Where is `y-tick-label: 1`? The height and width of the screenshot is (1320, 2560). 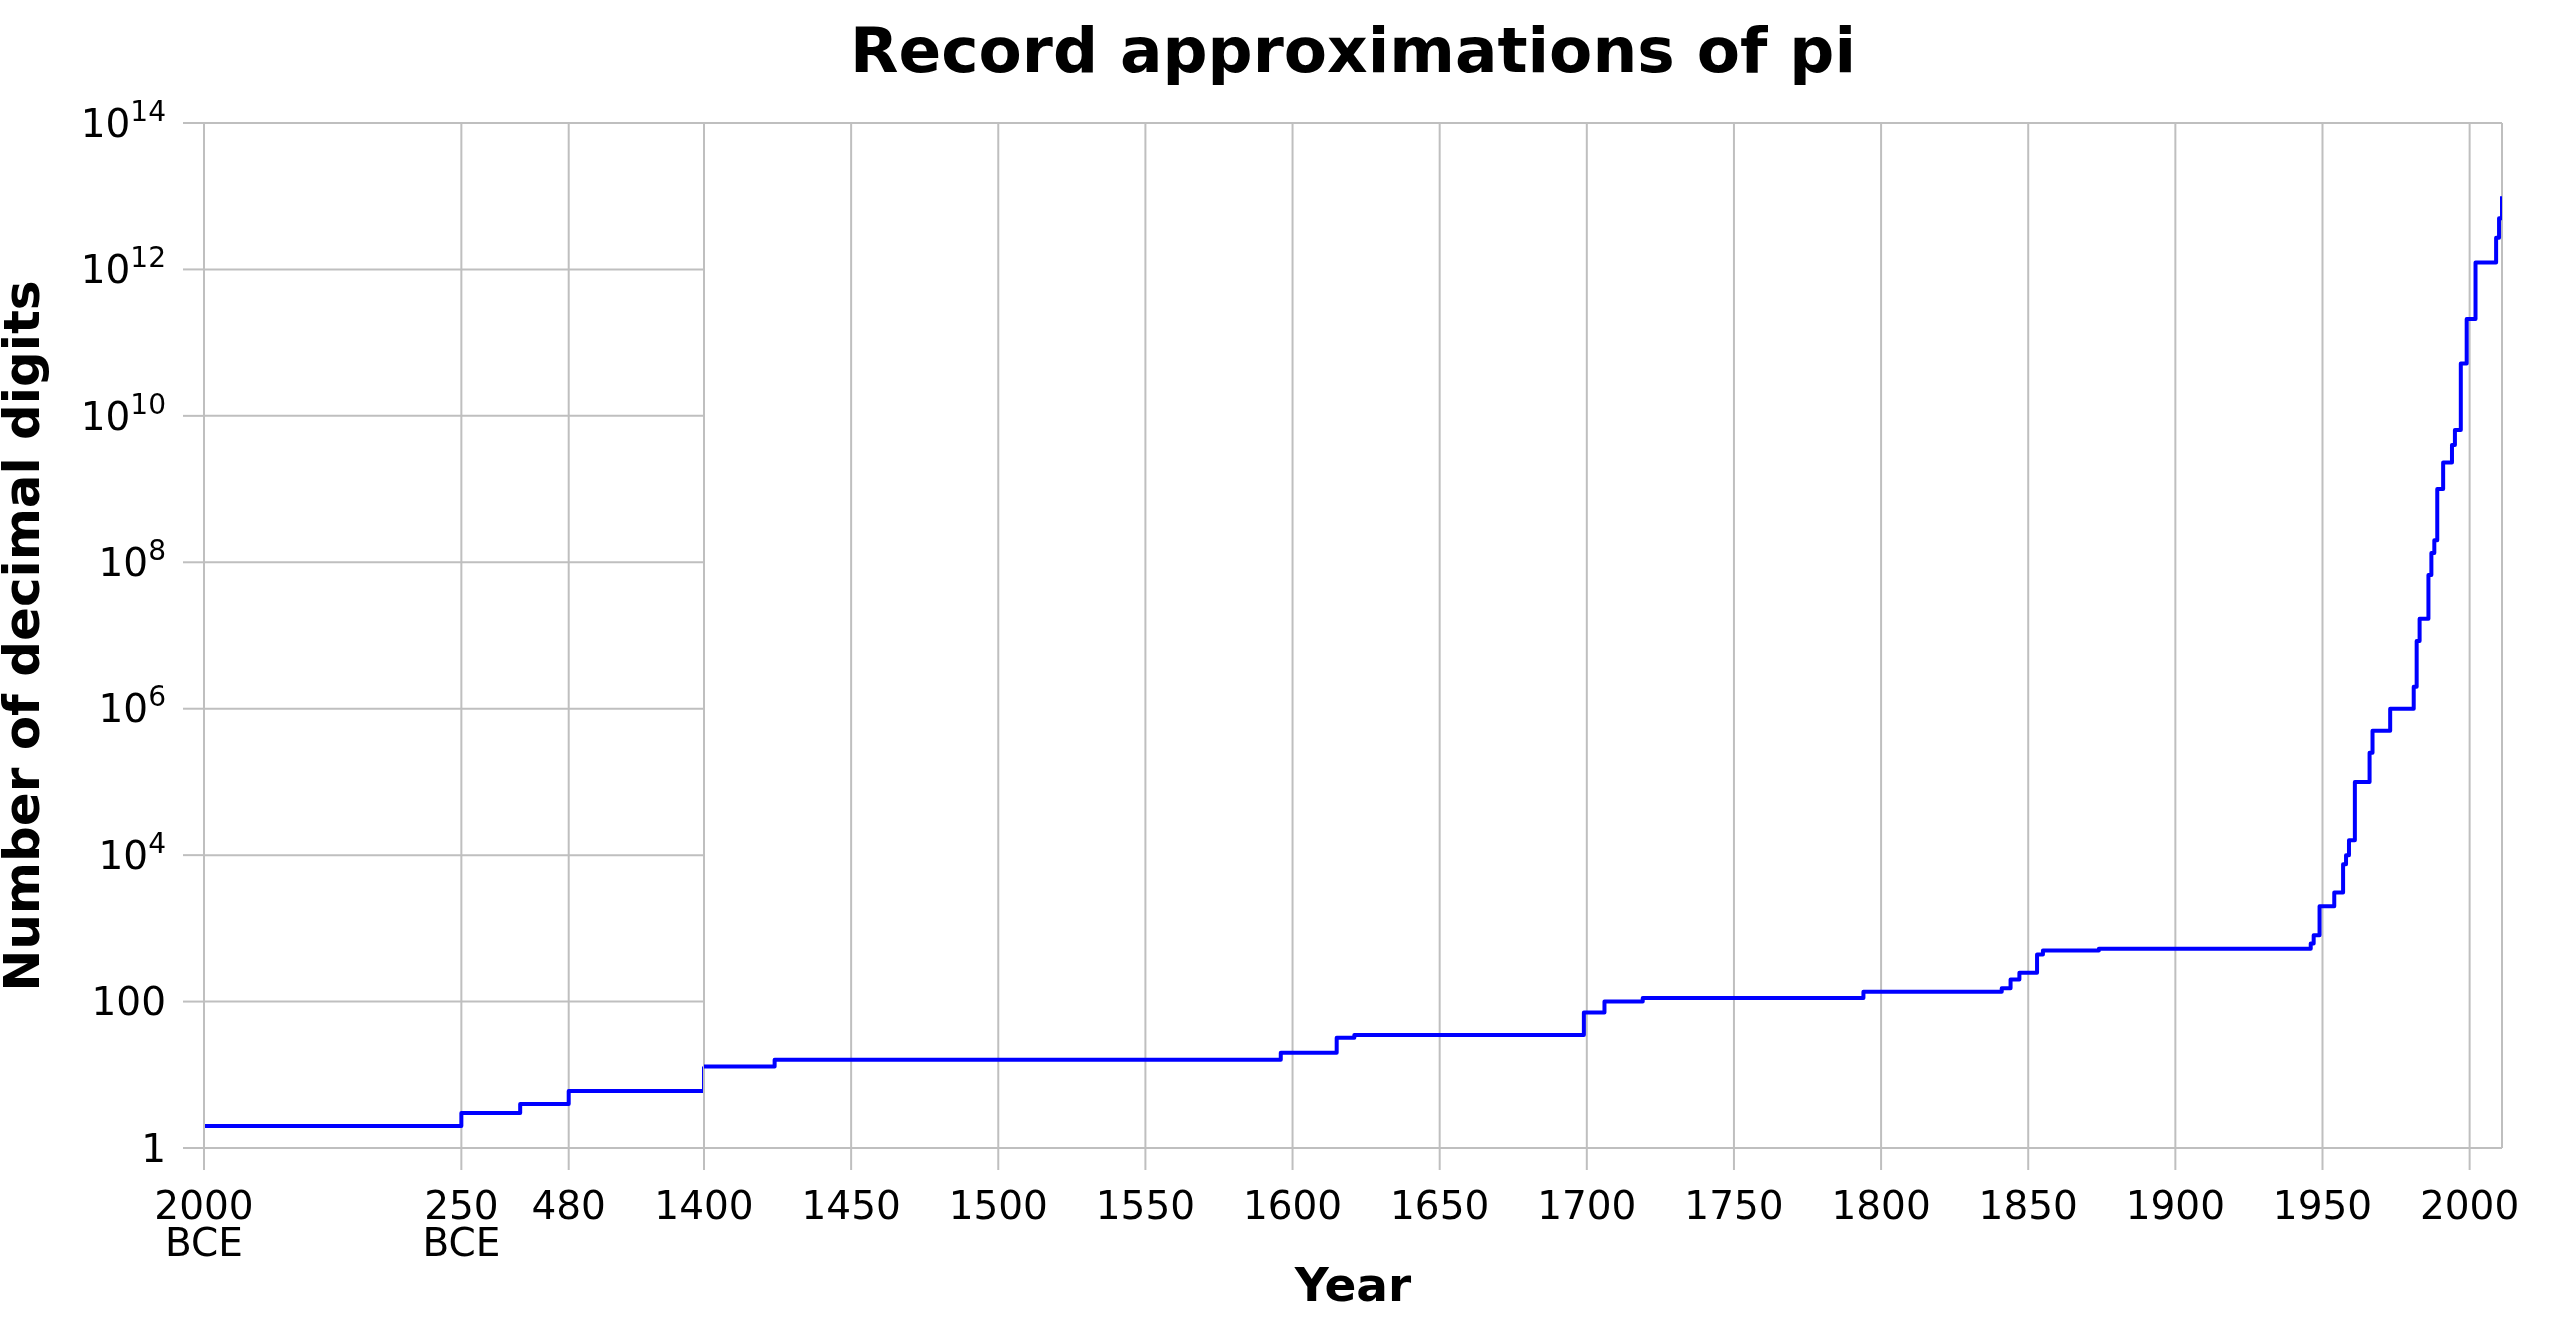 y-tick-label: 1 is located at coordinates (153, 1148).